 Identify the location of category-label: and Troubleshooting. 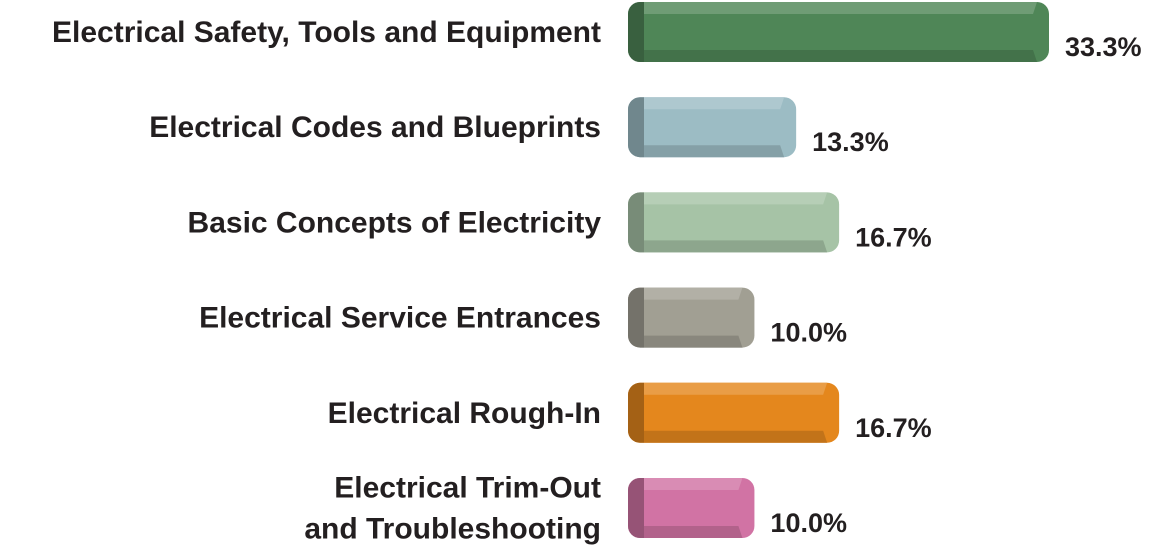
(452, 529).